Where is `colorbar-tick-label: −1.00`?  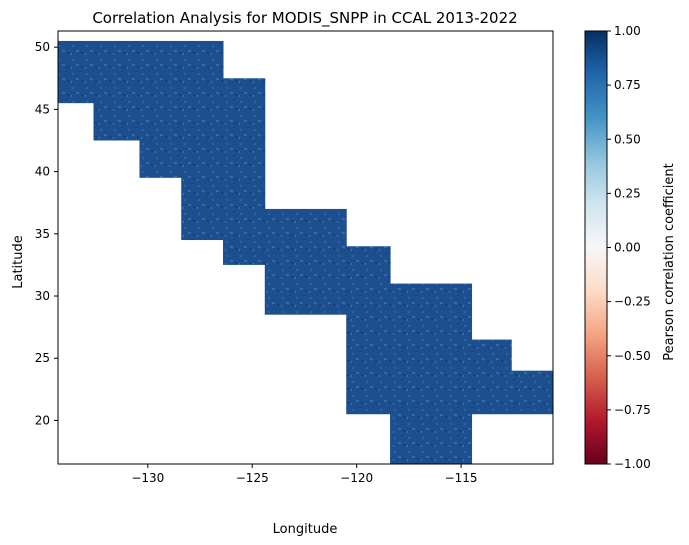 colorbar-tick-label: −1.00 is located at coordinates (632, 464).